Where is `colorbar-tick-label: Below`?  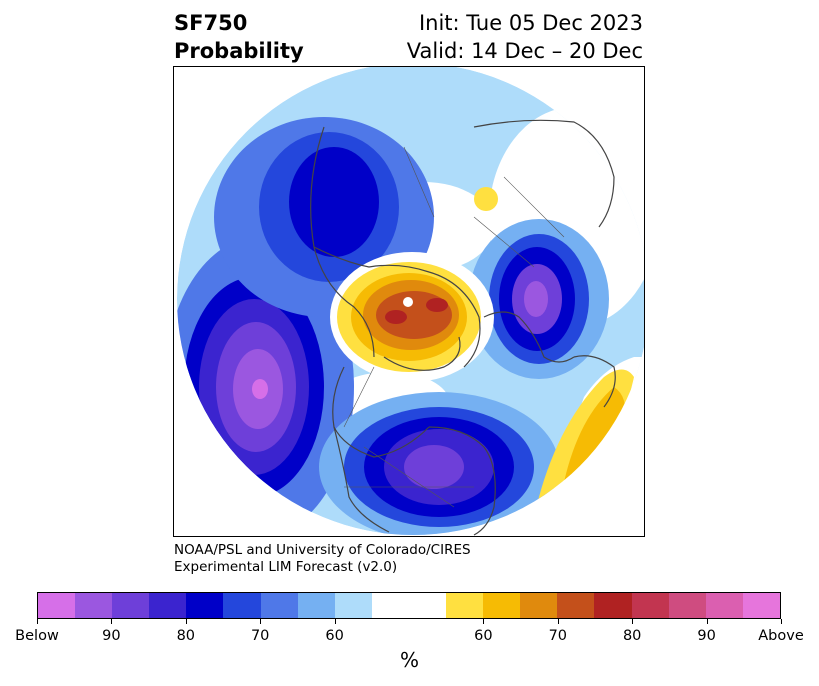 colorbar-tick-label: Below is located at coordinates (37, 636).